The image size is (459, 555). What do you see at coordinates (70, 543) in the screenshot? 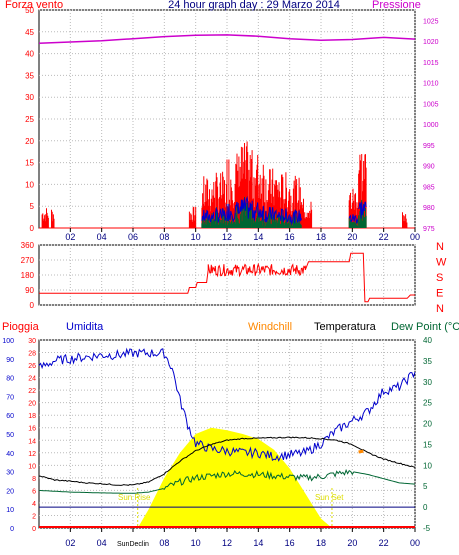
I see `temp-x-tick-label: 02` at bounding box center [70, 543].